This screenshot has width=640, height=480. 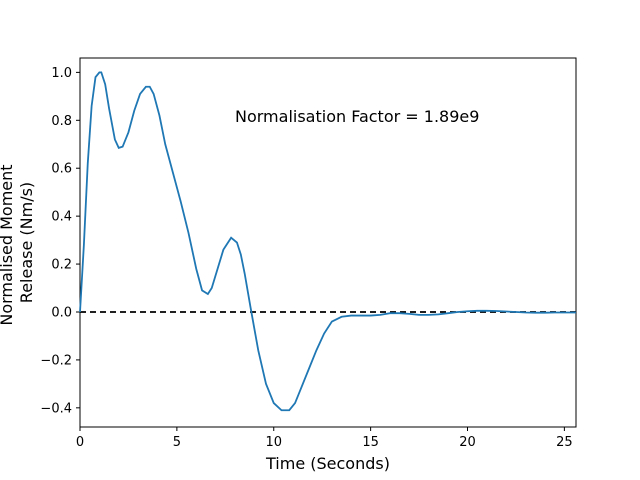 I want to click on y-tick-label: 0.6, so click(x=61, y=169).